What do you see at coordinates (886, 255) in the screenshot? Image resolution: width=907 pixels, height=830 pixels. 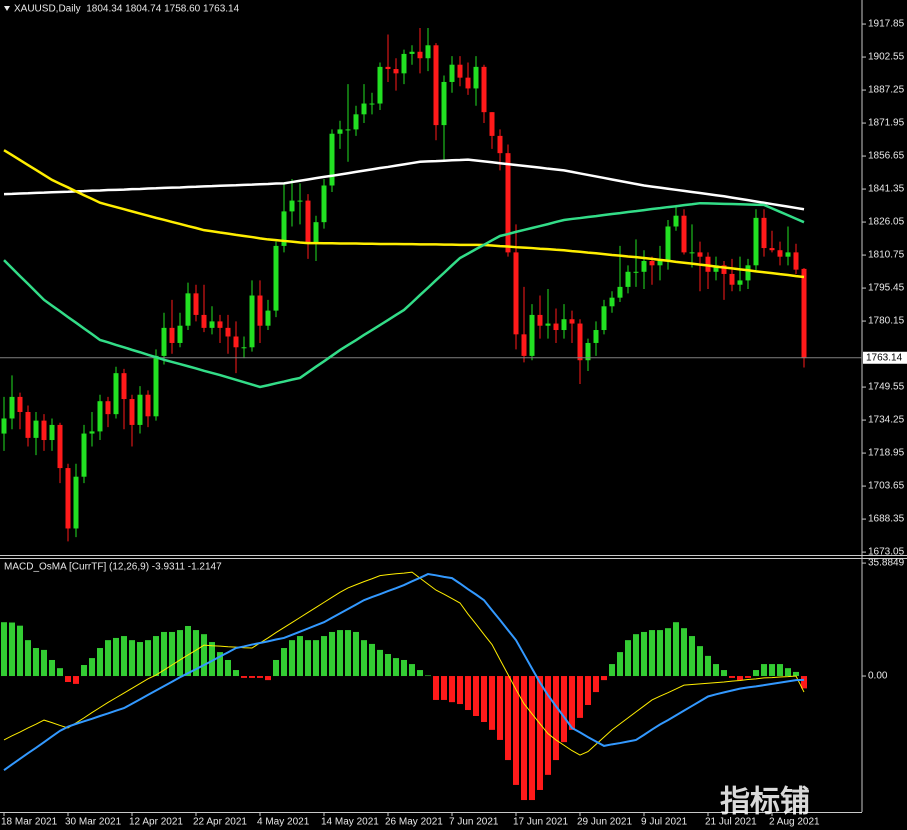 I see `y-tick-label: 1810.75` at bounding box center [886, 255].